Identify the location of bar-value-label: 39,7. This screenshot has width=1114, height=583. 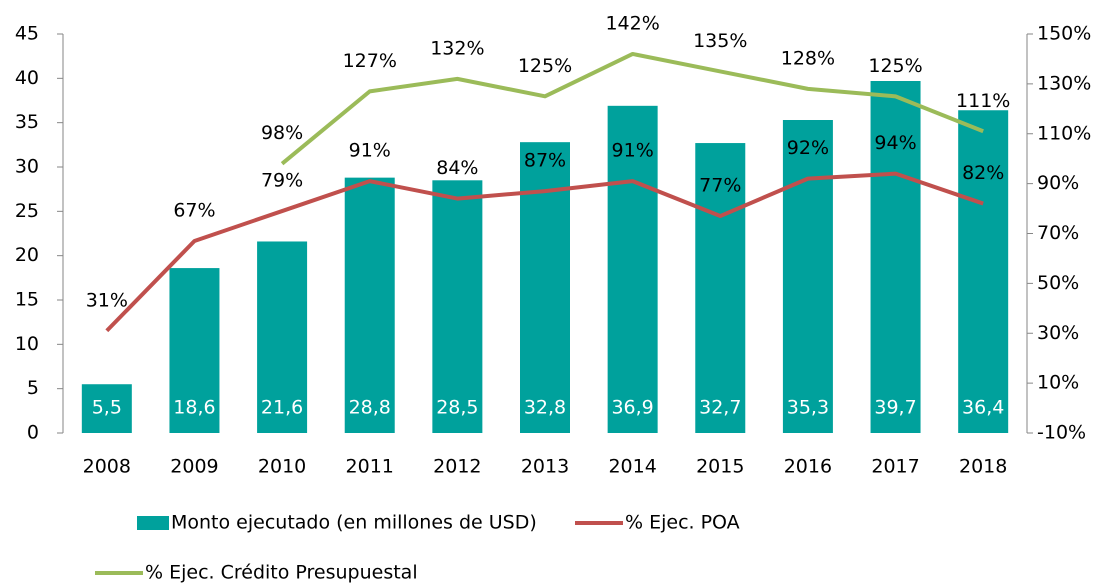
(895, 408).